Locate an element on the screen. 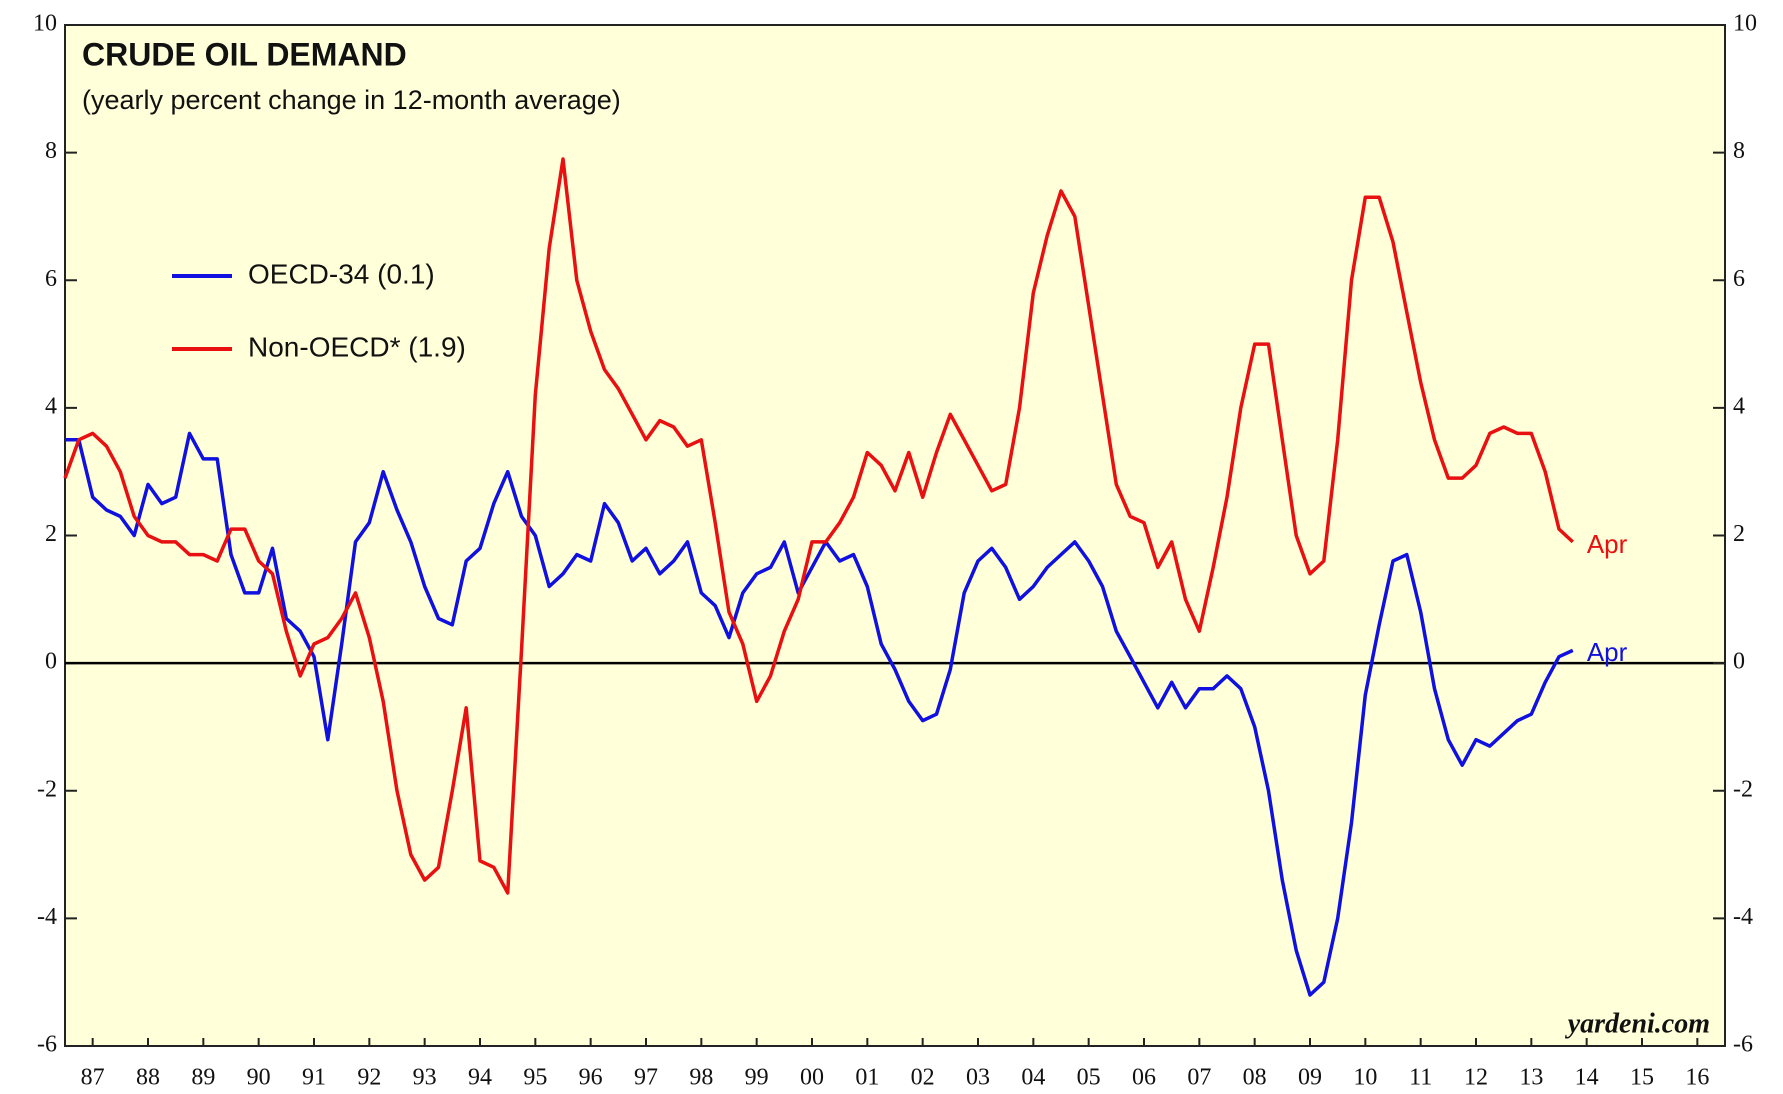 Image resolution: width=1783 pixels, height=1094 pixels. x-tick-label: 11 is located at coordinates (1420, 1078).